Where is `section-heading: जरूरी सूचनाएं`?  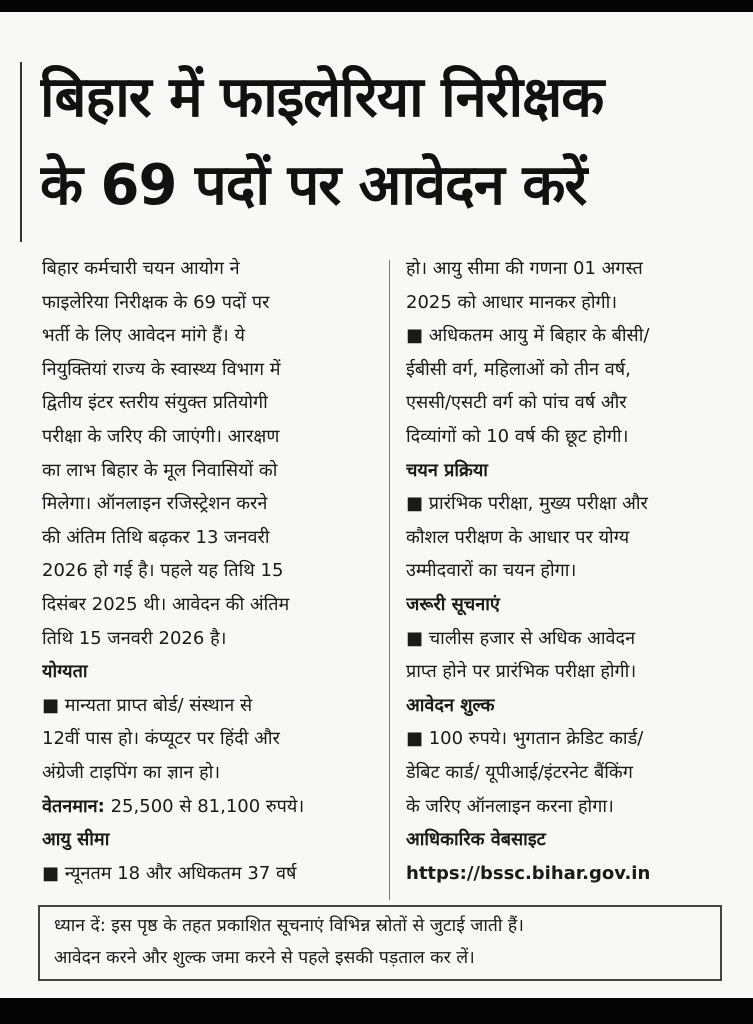
section-heading: जरूरी सूचनाएं is located at coordinates (453, 604).